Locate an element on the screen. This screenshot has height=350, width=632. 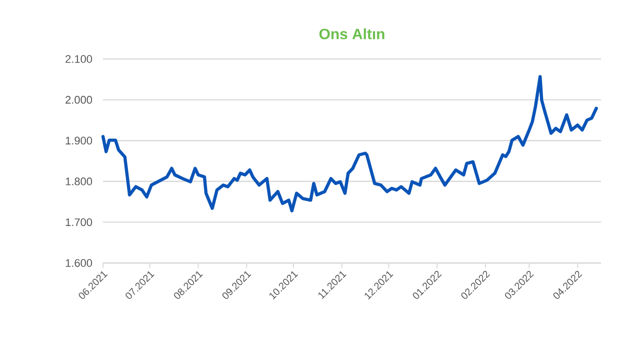
y-tick-label: 2.100 is located at coordinates (79, 59).